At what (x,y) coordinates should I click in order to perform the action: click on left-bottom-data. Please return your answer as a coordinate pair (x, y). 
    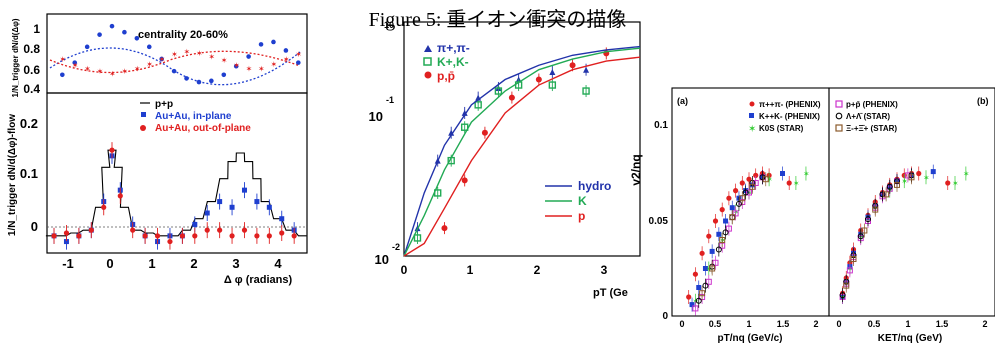
    Looking at the image, I should click on (176, 196).